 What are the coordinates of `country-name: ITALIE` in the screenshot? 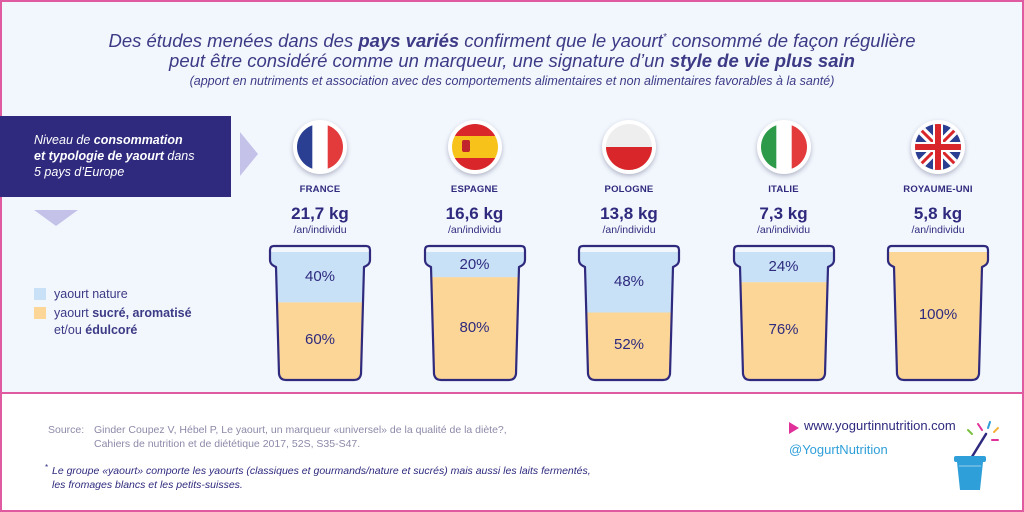 It's located at (783, 189).